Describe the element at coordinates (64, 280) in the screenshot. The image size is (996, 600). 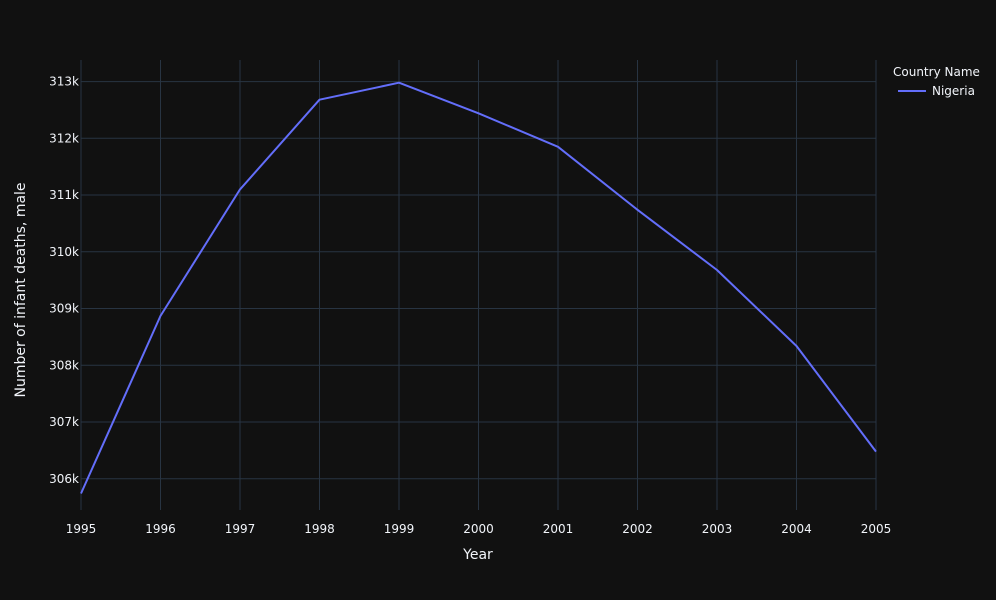
I see `y-axis-ticks: 306k 307k 308k 309k 310k 311k 312k 313k` at that location.